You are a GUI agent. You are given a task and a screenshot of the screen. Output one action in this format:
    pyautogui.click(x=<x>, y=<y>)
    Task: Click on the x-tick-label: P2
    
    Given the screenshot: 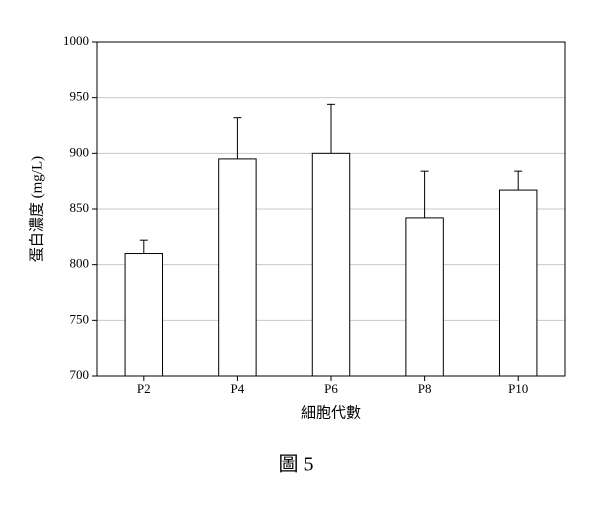 What is the action you would take?
    pyautogui.click(x=144, y=388)
    